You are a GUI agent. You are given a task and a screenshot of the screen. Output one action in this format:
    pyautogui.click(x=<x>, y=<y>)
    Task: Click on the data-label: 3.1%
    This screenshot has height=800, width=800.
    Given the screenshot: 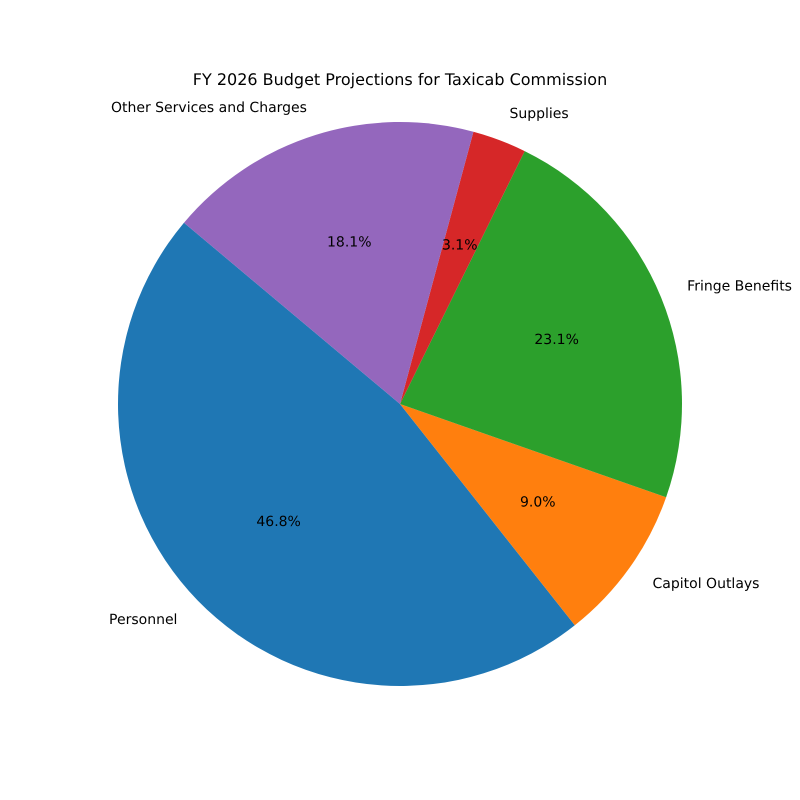 What is the action you would take?
    pyautogui.click(x=460, y=246)
    